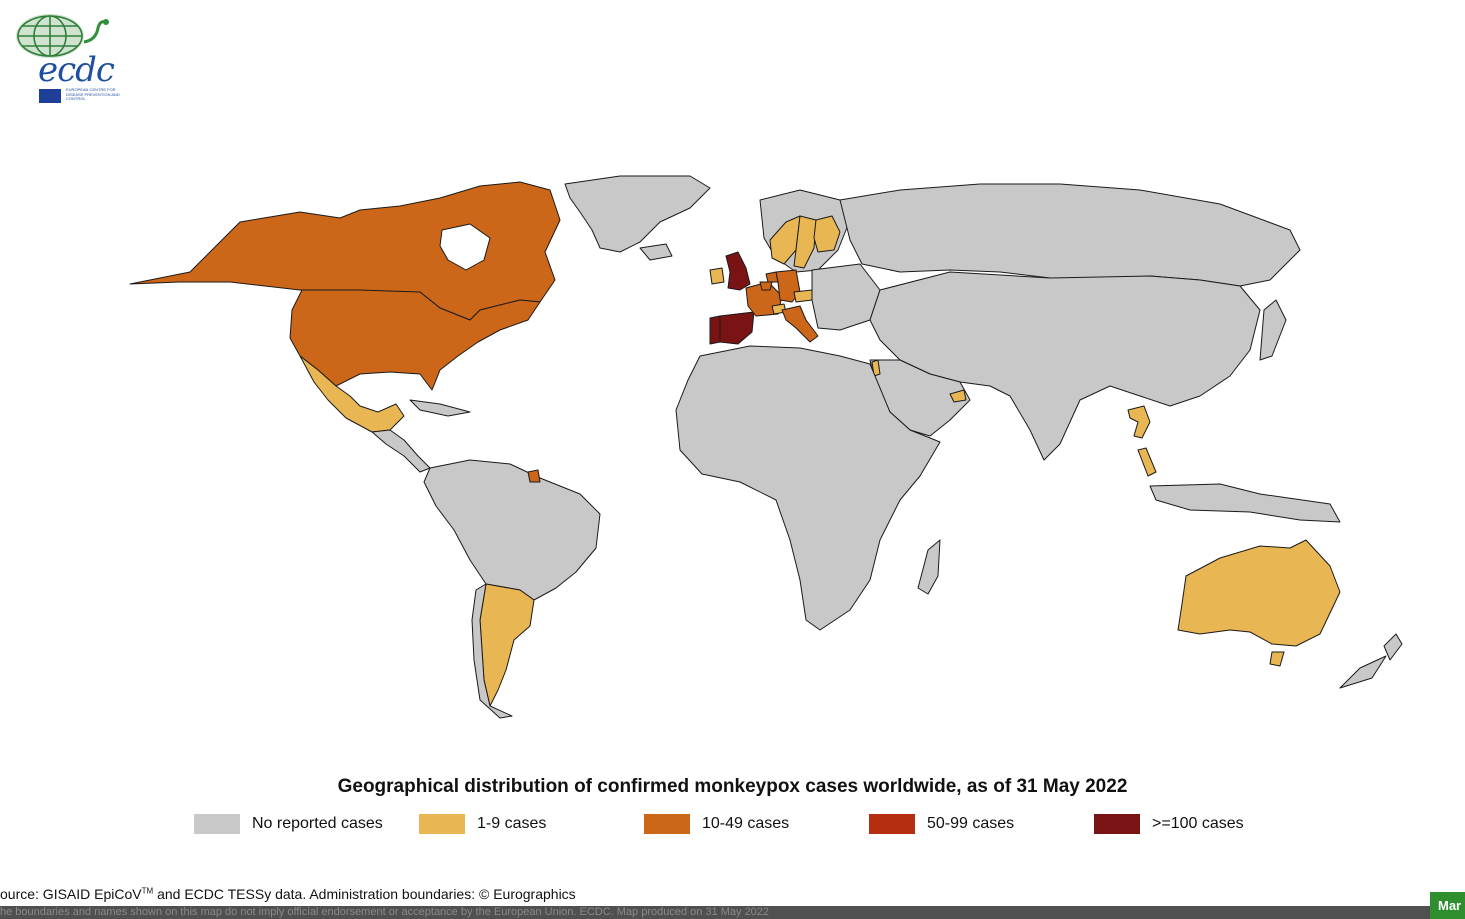  I want to click on hudson-bay, so click(465, 247).